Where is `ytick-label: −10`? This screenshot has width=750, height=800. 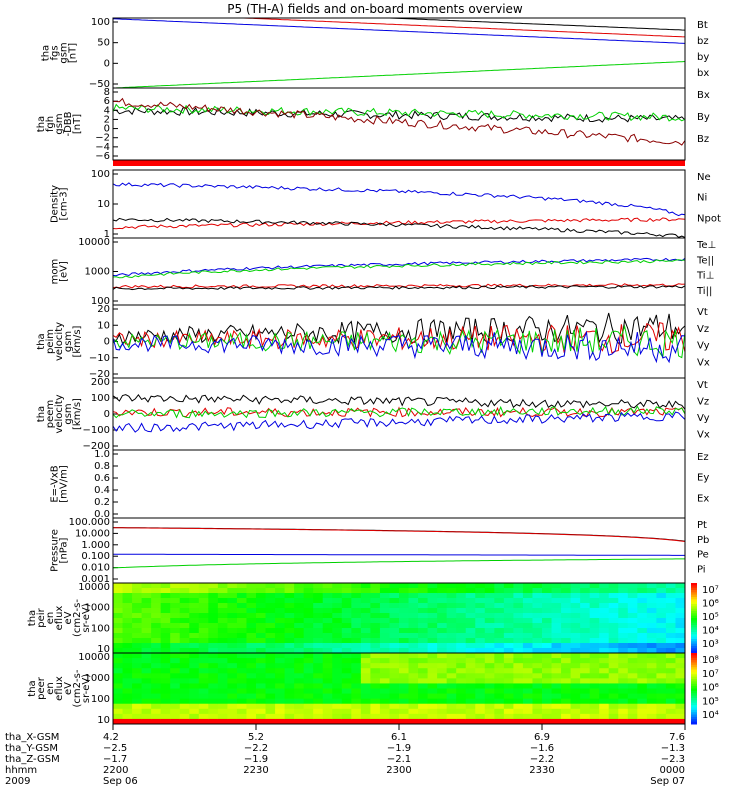 ytick-label: −10 is located at coordinates (99, 358).